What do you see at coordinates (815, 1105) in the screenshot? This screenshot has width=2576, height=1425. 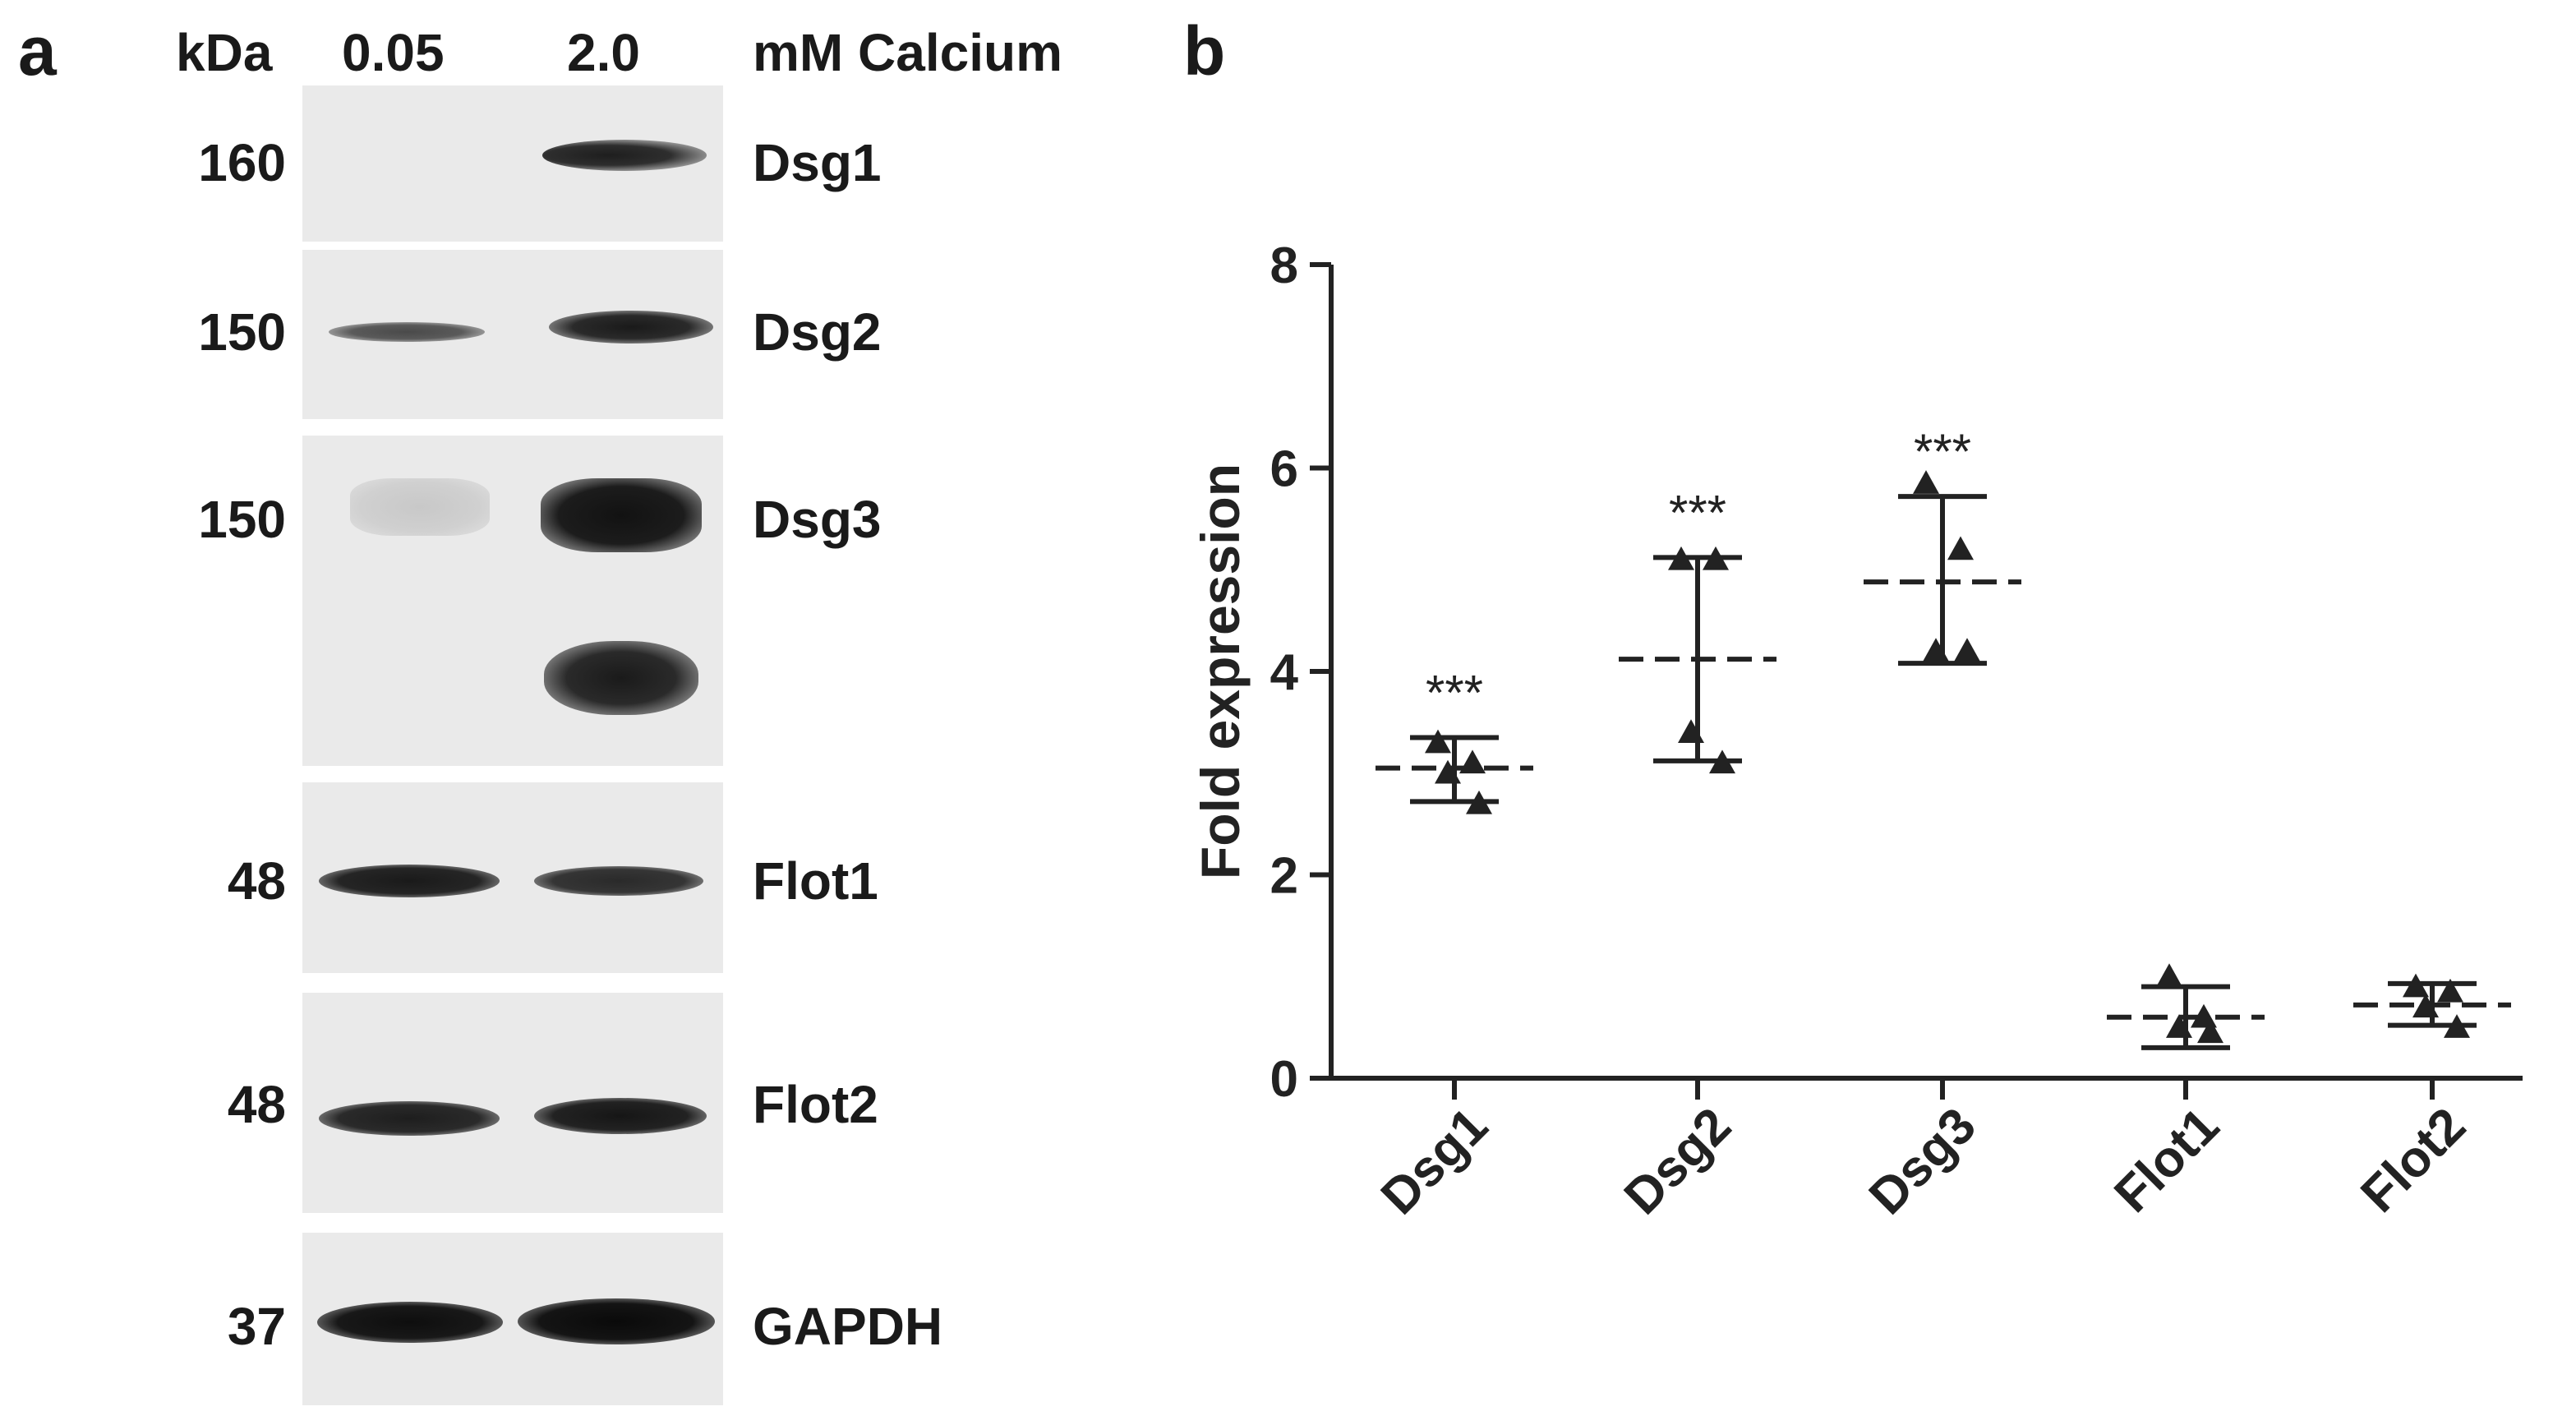 I see `protein-label-flot2: Flot2` at bounding box center [815, 1105].